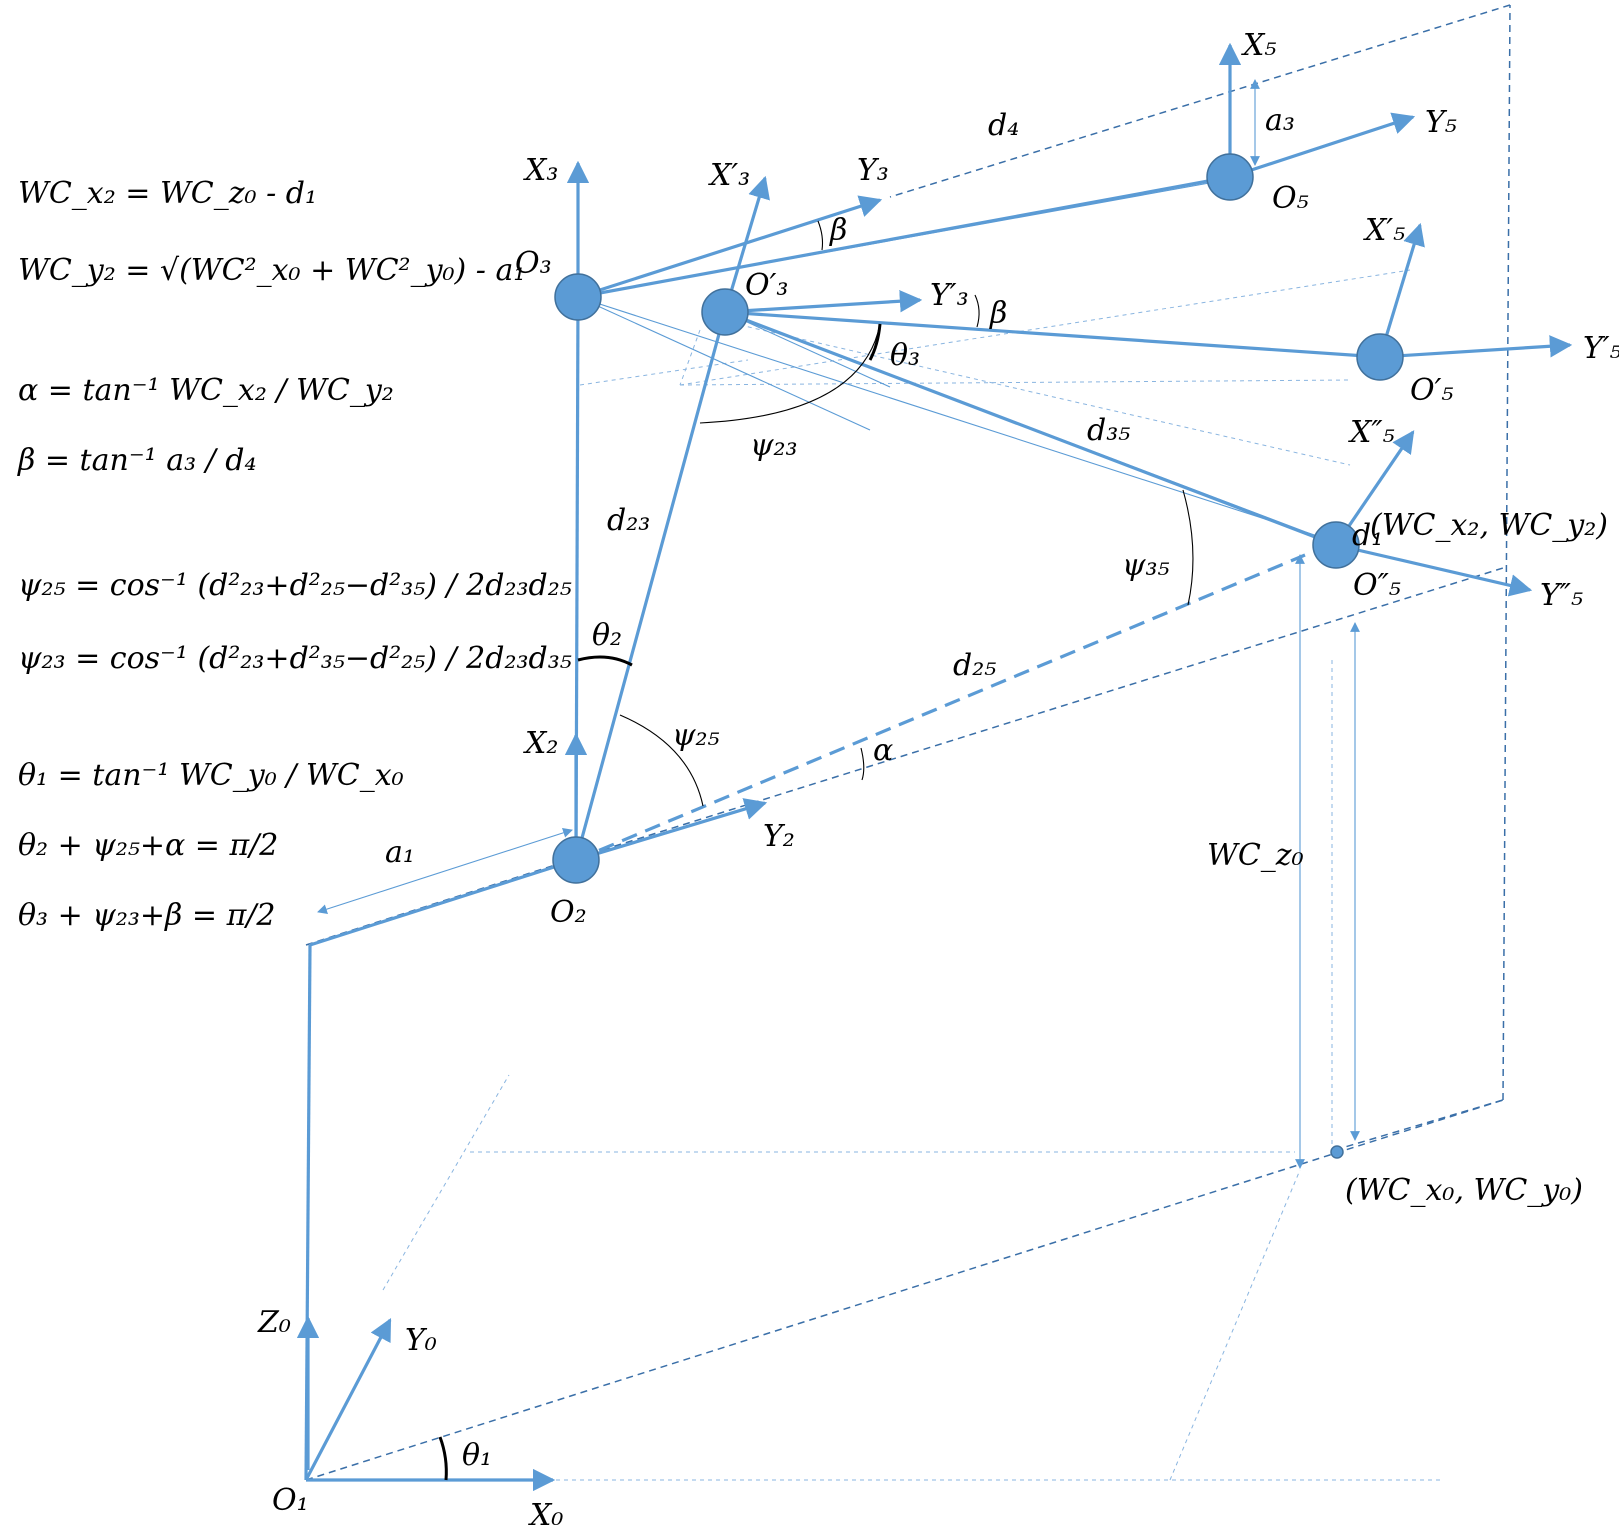 The image size is (1619, 1535). I want to click on equation-theta2-sum: θ₂ + ψ₂₅+α = π/2, so click(148, 845).